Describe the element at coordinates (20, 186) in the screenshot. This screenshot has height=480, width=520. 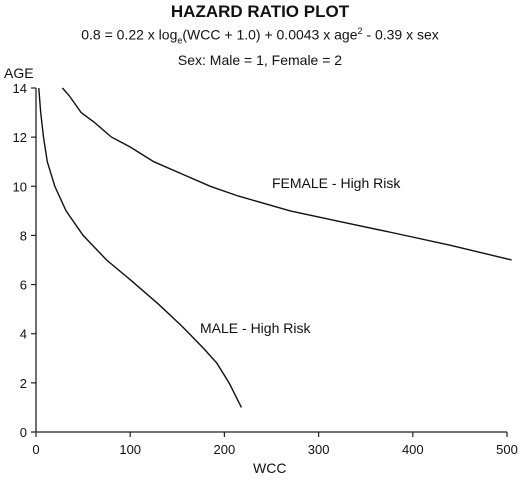
I see `y-tick-label: 10` at that location.